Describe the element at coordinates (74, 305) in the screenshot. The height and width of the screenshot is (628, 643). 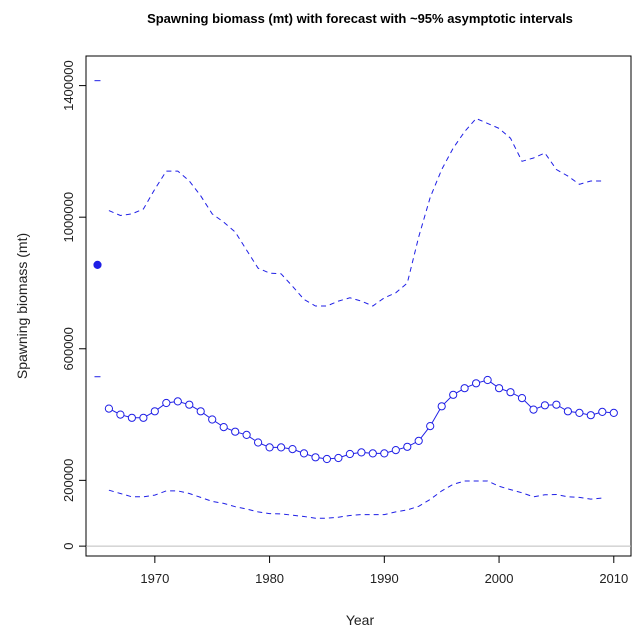
I see `y-axis: 0 200000 600000 1000000 1400000` at that location.